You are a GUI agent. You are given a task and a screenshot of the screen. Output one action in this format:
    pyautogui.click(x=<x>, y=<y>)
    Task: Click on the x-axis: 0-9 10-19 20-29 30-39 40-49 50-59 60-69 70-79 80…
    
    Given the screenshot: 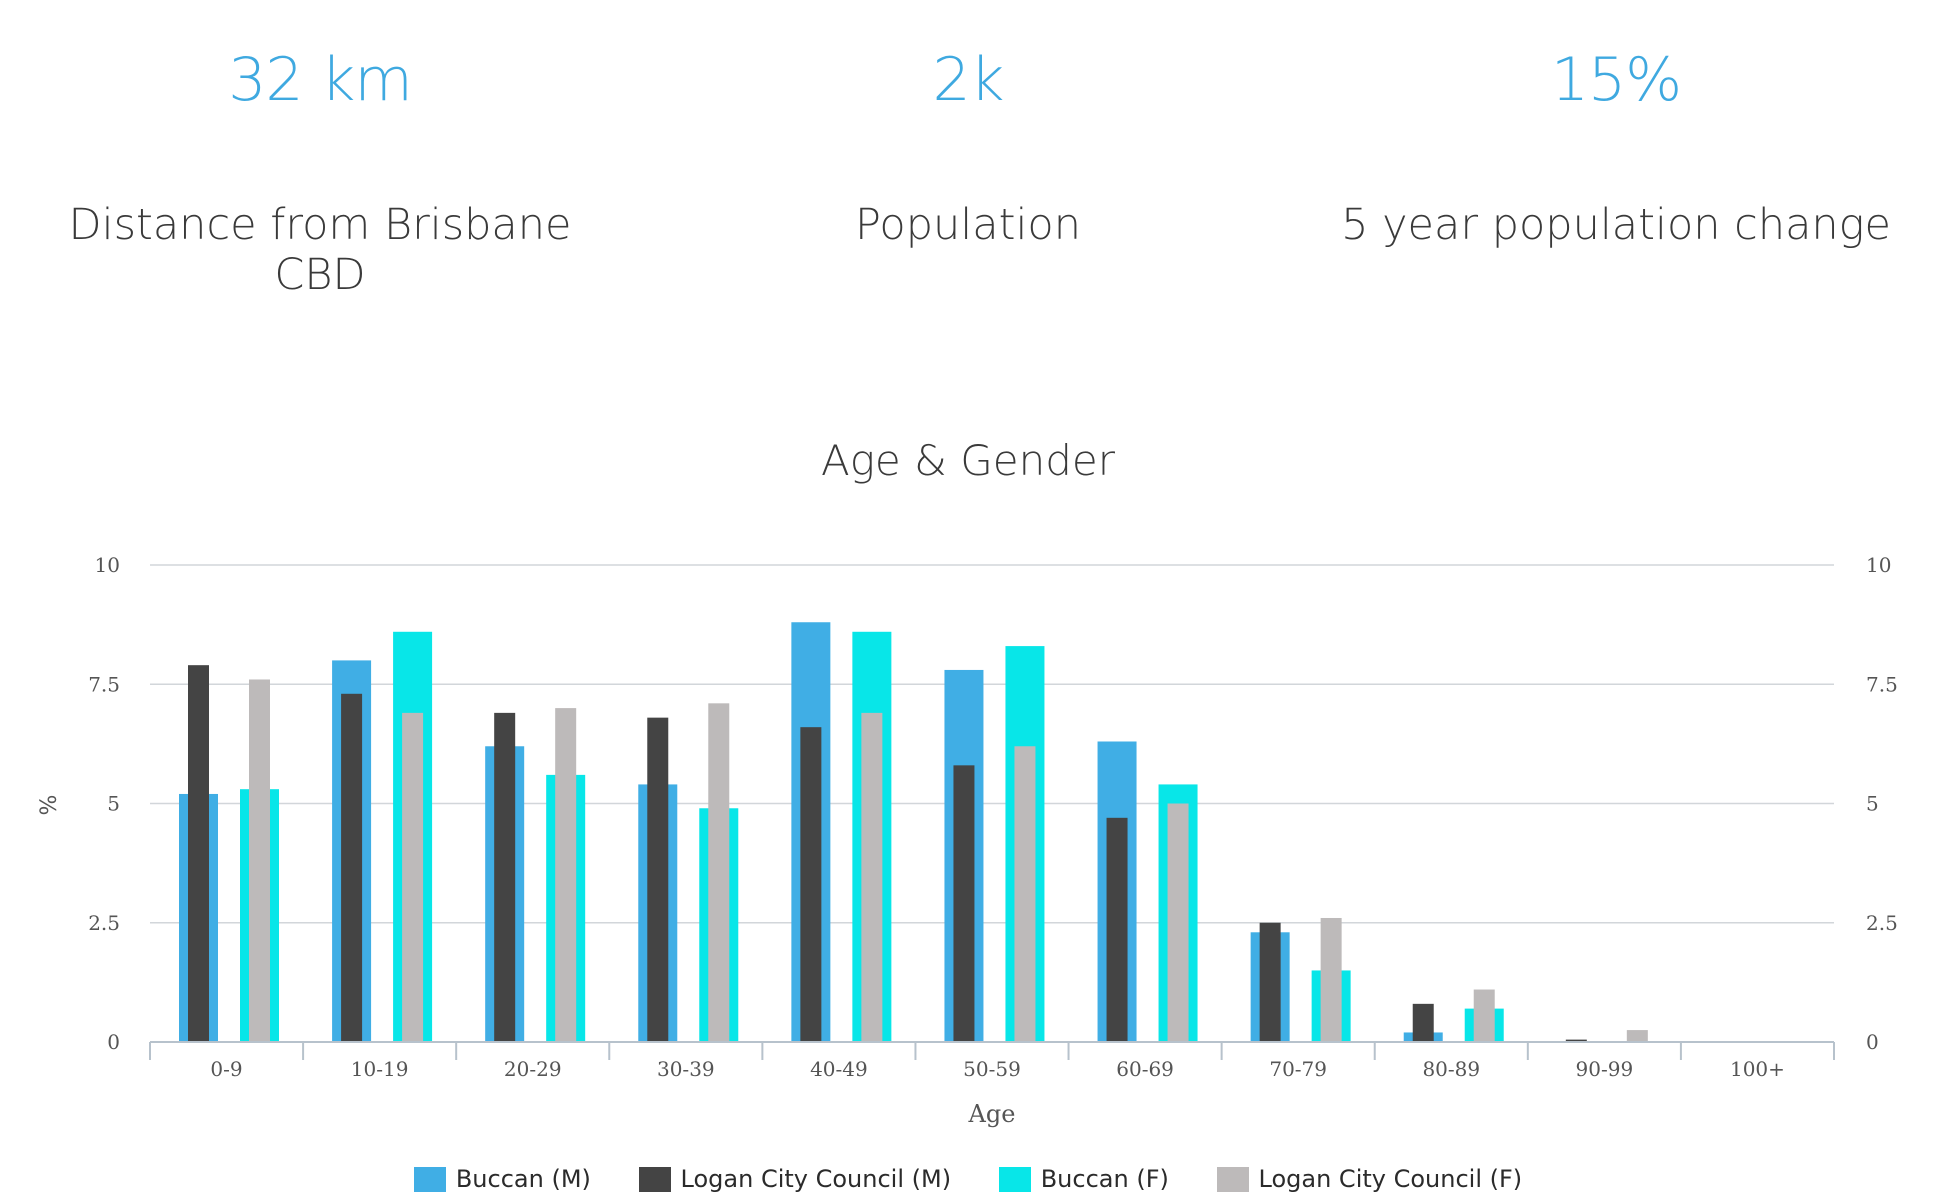 What is the action you would take?
    pyautogui.click(x=992, y=1061)
    